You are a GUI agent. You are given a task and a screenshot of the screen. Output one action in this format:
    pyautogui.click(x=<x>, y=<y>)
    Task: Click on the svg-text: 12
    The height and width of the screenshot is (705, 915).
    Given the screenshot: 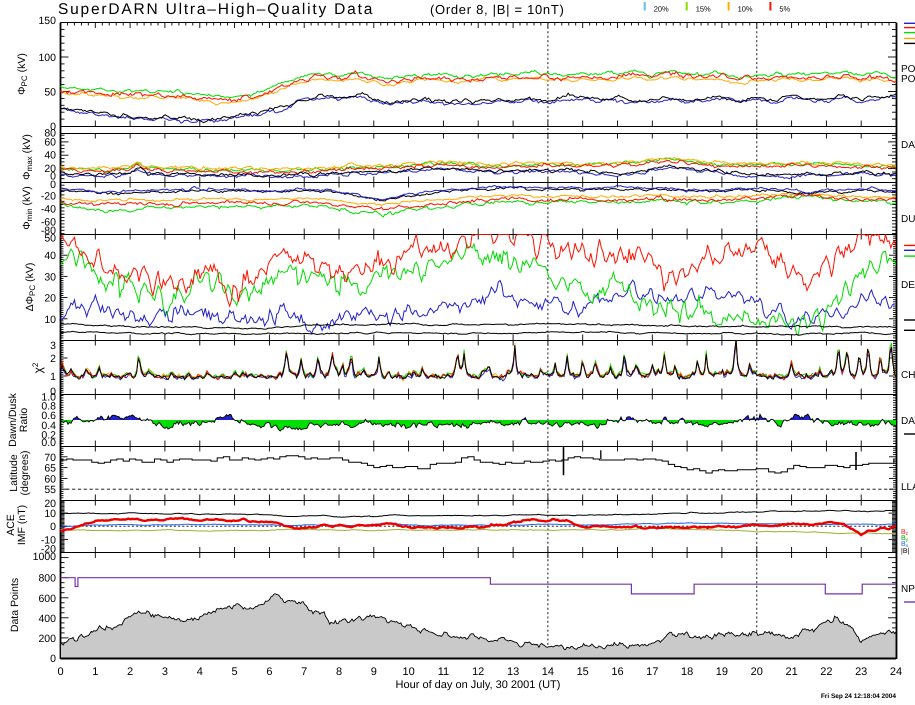 What is the action you would take?
    pyautogui.click(x=478, y=672)
    